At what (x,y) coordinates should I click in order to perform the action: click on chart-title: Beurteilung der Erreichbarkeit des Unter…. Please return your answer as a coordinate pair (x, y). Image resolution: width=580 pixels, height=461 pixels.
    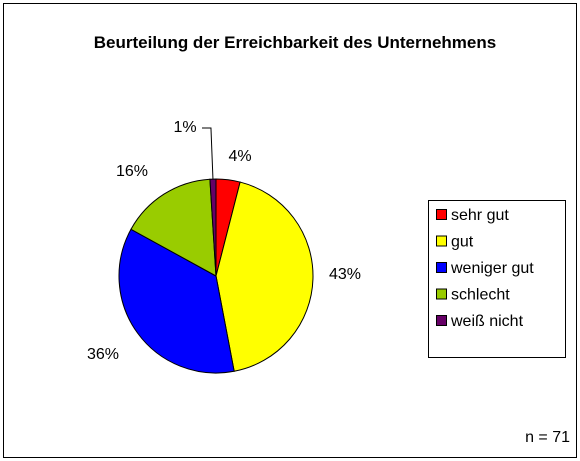
    Looking at the image, I should click on (295, 42).